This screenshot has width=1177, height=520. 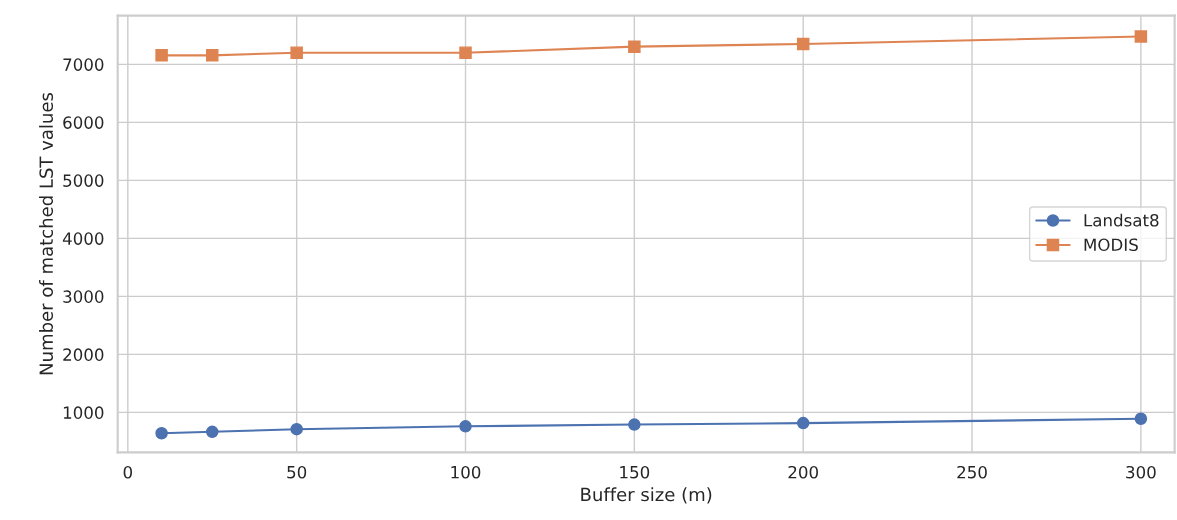 I want to click on x-tick-label: 50, so click(x=297, y=472).